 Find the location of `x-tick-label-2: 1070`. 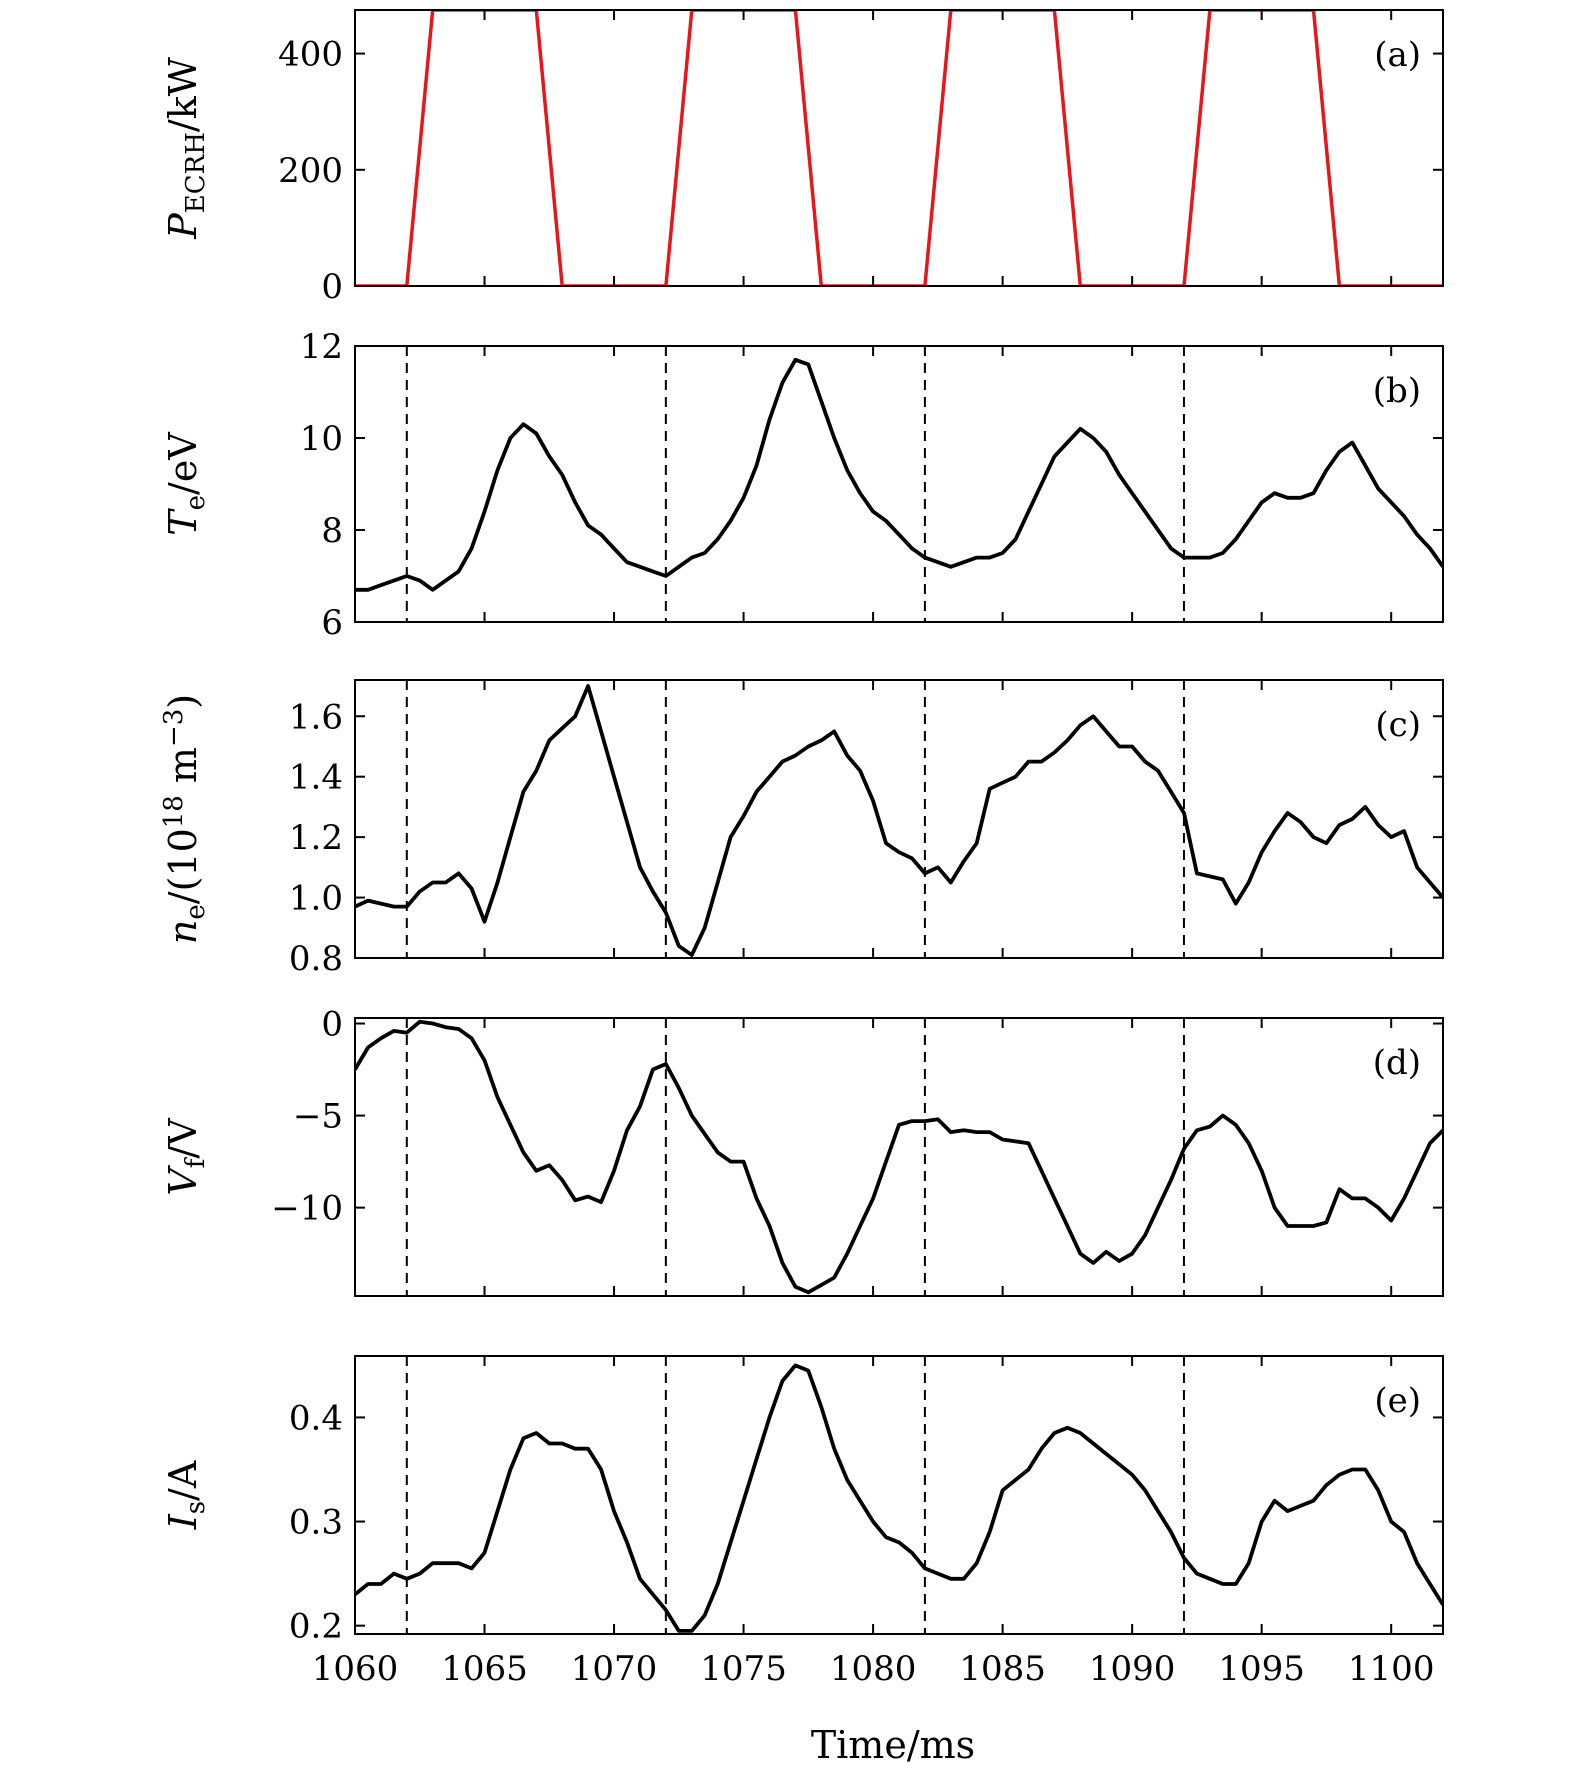

x-tick-label-2: 1070 is located at coordinates (614, 1669).